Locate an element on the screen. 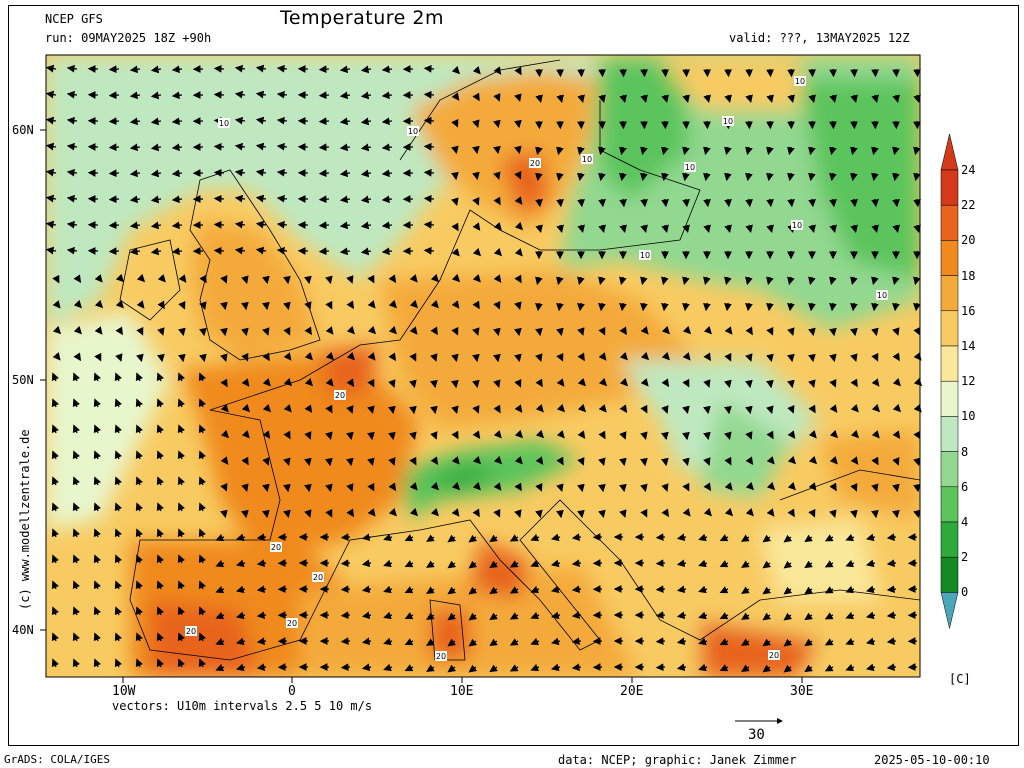 The height and width of the screenshot is (768, 1024). legend-arrow-top is located at coordinates (949, 152).